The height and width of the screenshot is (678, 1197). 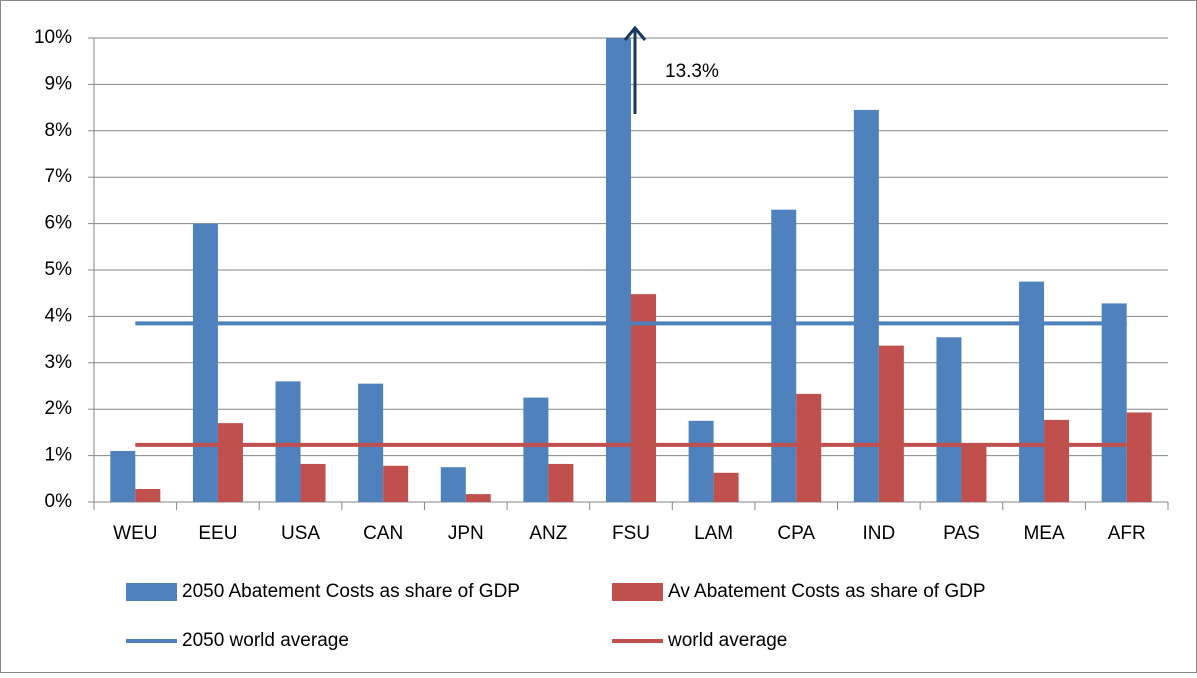 What do you see at coordinates (59, 362) in the screenshot?
I see `y-tick-label: 3%` at bounding box center [59, 362].